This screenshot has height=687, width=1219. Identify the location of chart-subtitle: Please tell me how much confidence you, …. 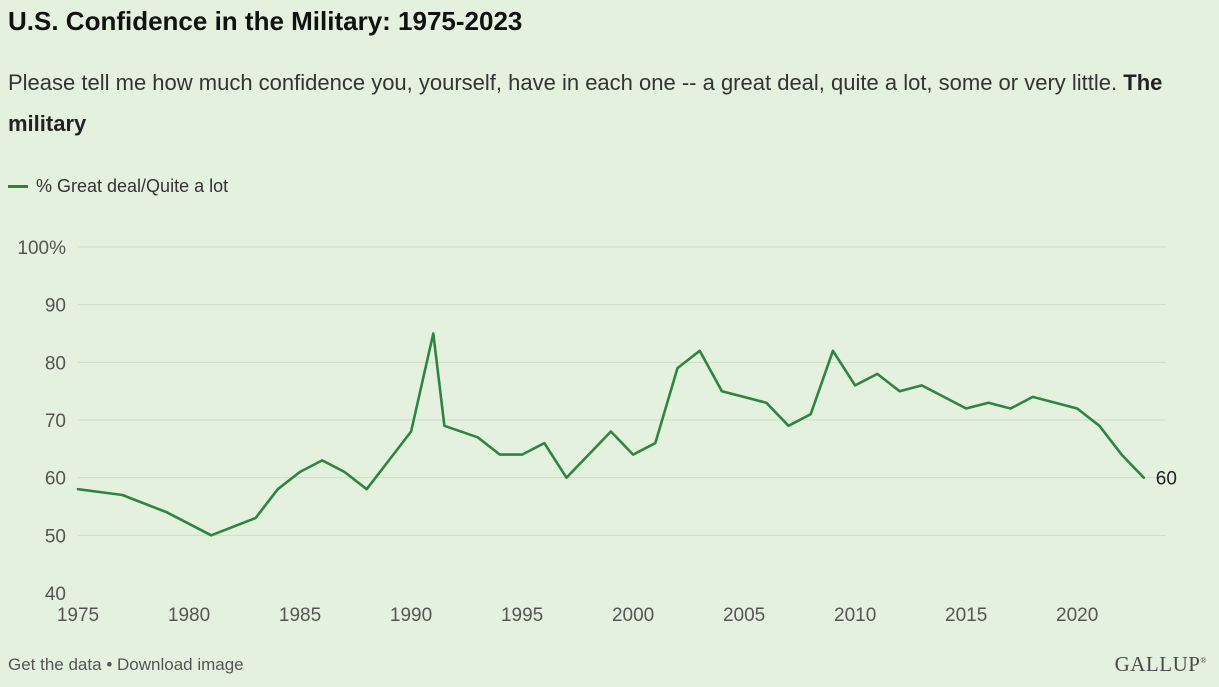
(603, 103).